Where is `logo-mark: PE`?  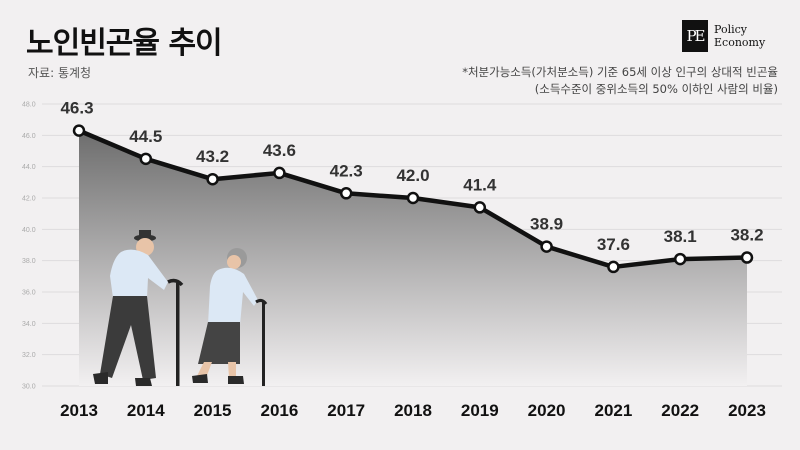
logo-mark: PE is located at coordinates (695, 36).